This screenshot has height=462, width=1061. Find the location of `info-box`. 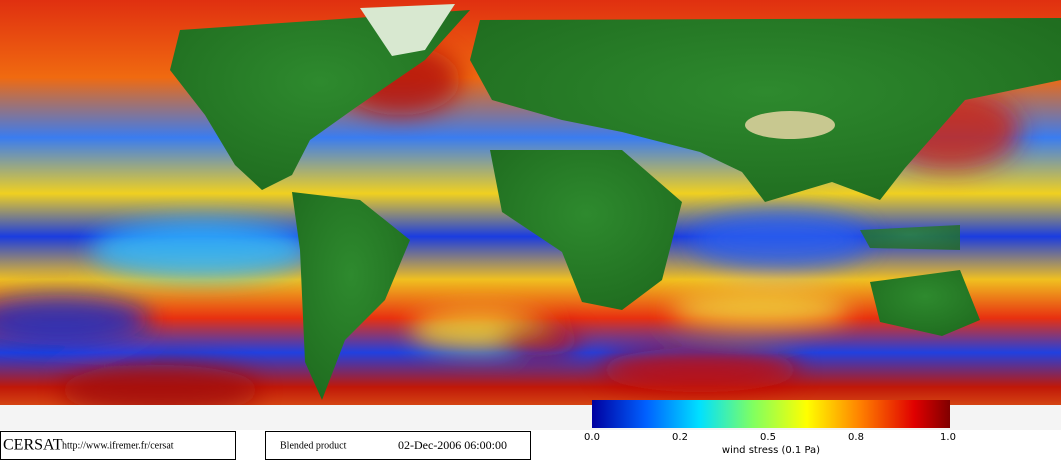

info-box is located at coordinates (398, 445).